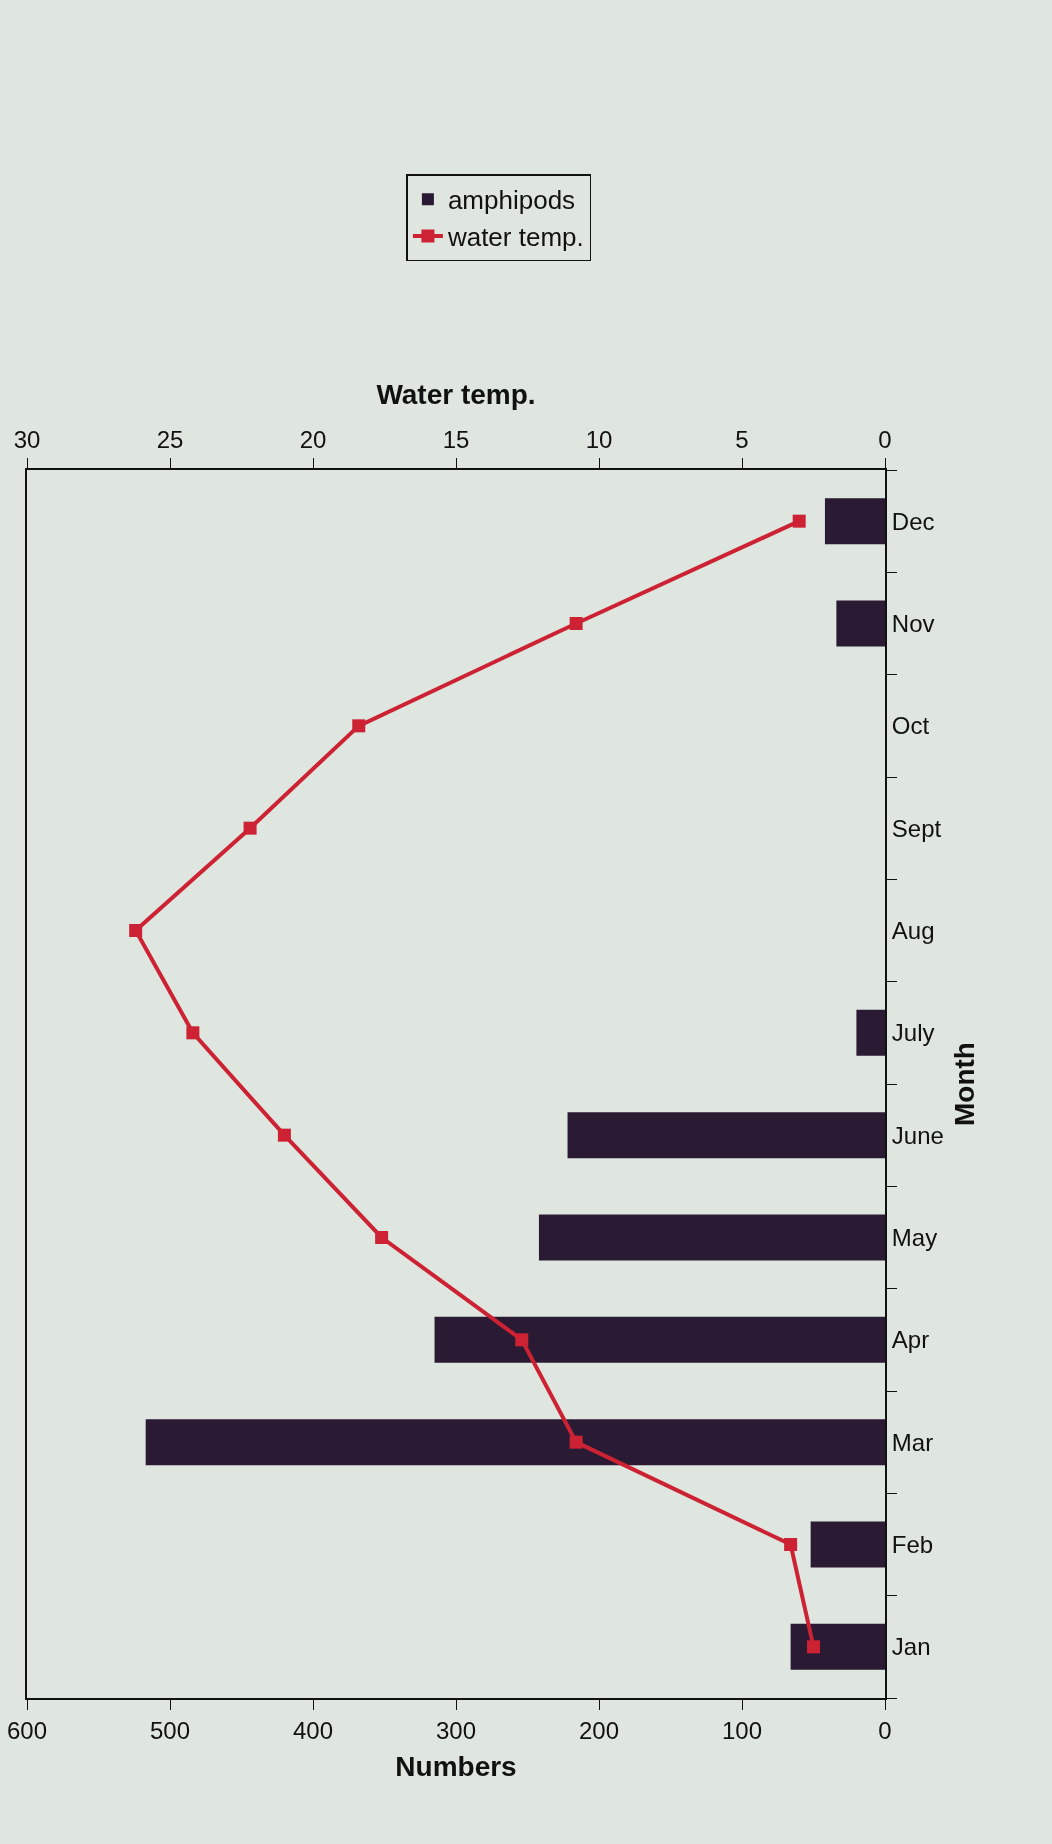 The width and height of the screenshot is (1052, 1844). What do you see at coordinates (313, 1730) in the screenshot?
I see `x-tick-label: 400` at bounding box center [313, 1730].